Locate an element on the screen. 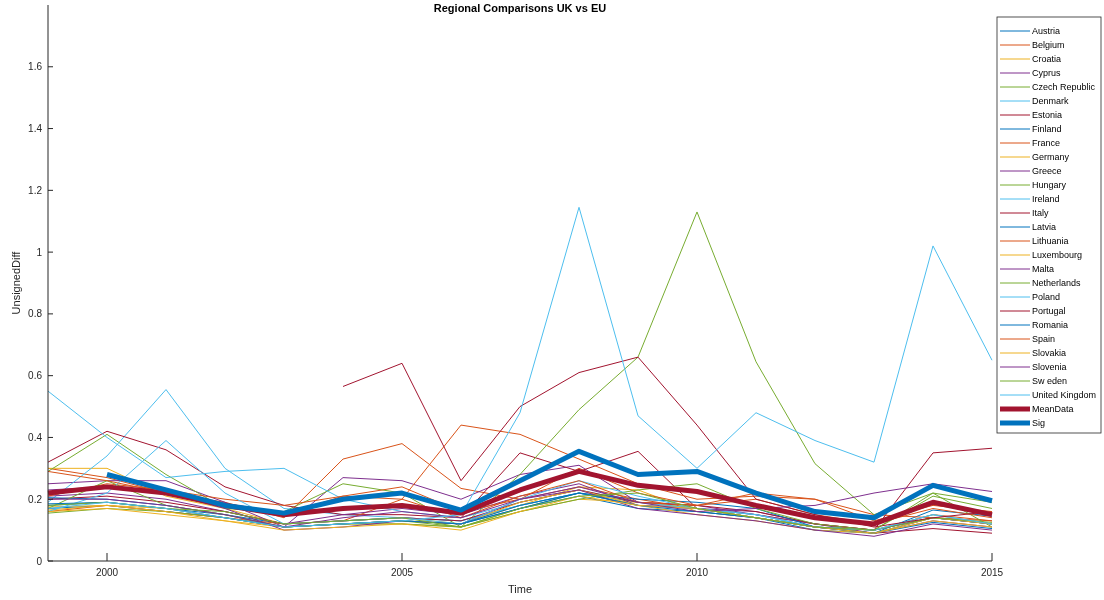 The width and height of the screenshot is (1104, 600). y-tick-label: 0 is located at coordinates (39, 561).